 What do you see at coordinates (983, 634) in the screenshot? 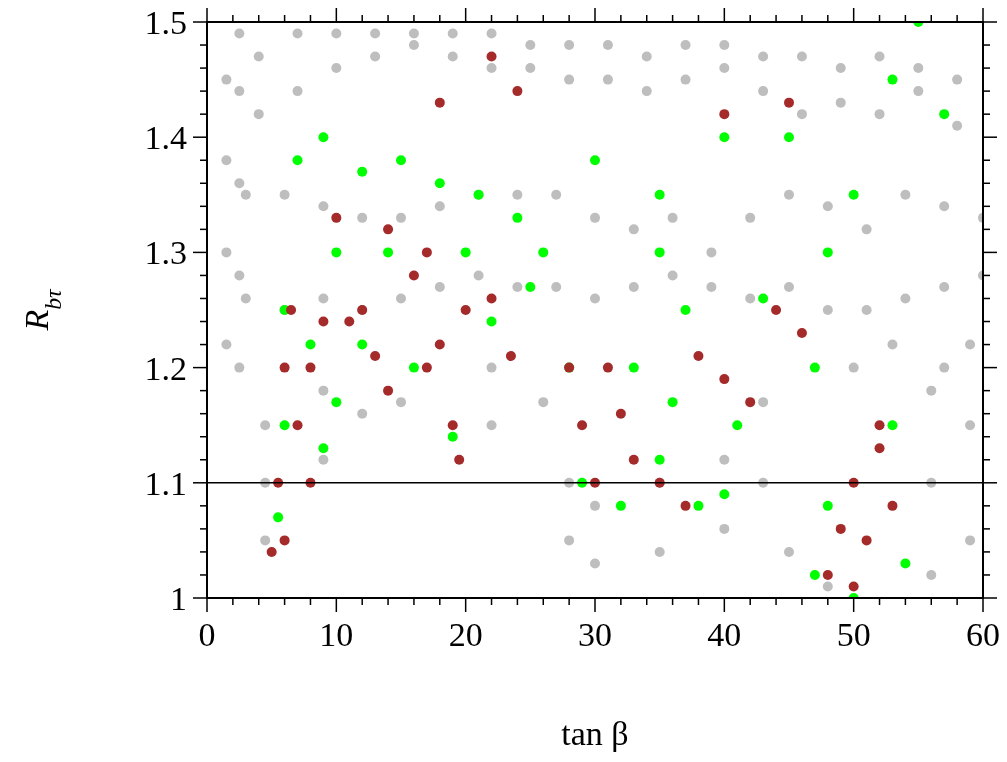
I see `x-tick-label: 60` at bounding box center [983, 634].